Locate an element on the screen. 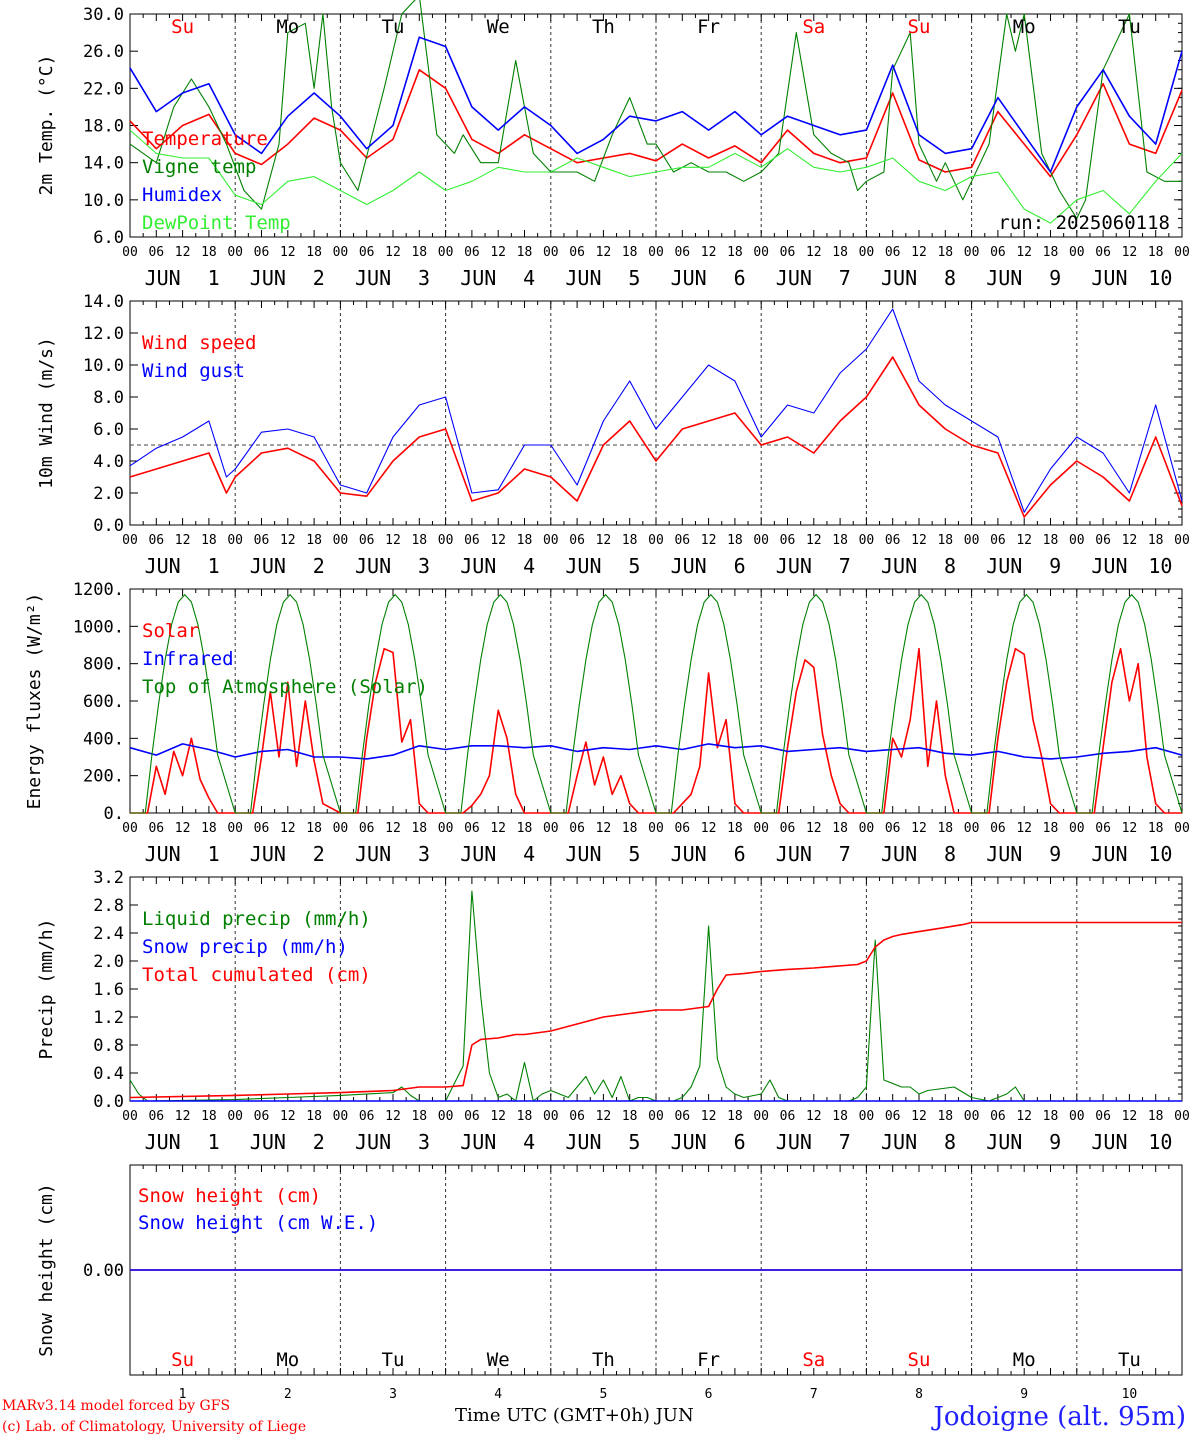  series-line-temperature is located at coordinates (656, 123).